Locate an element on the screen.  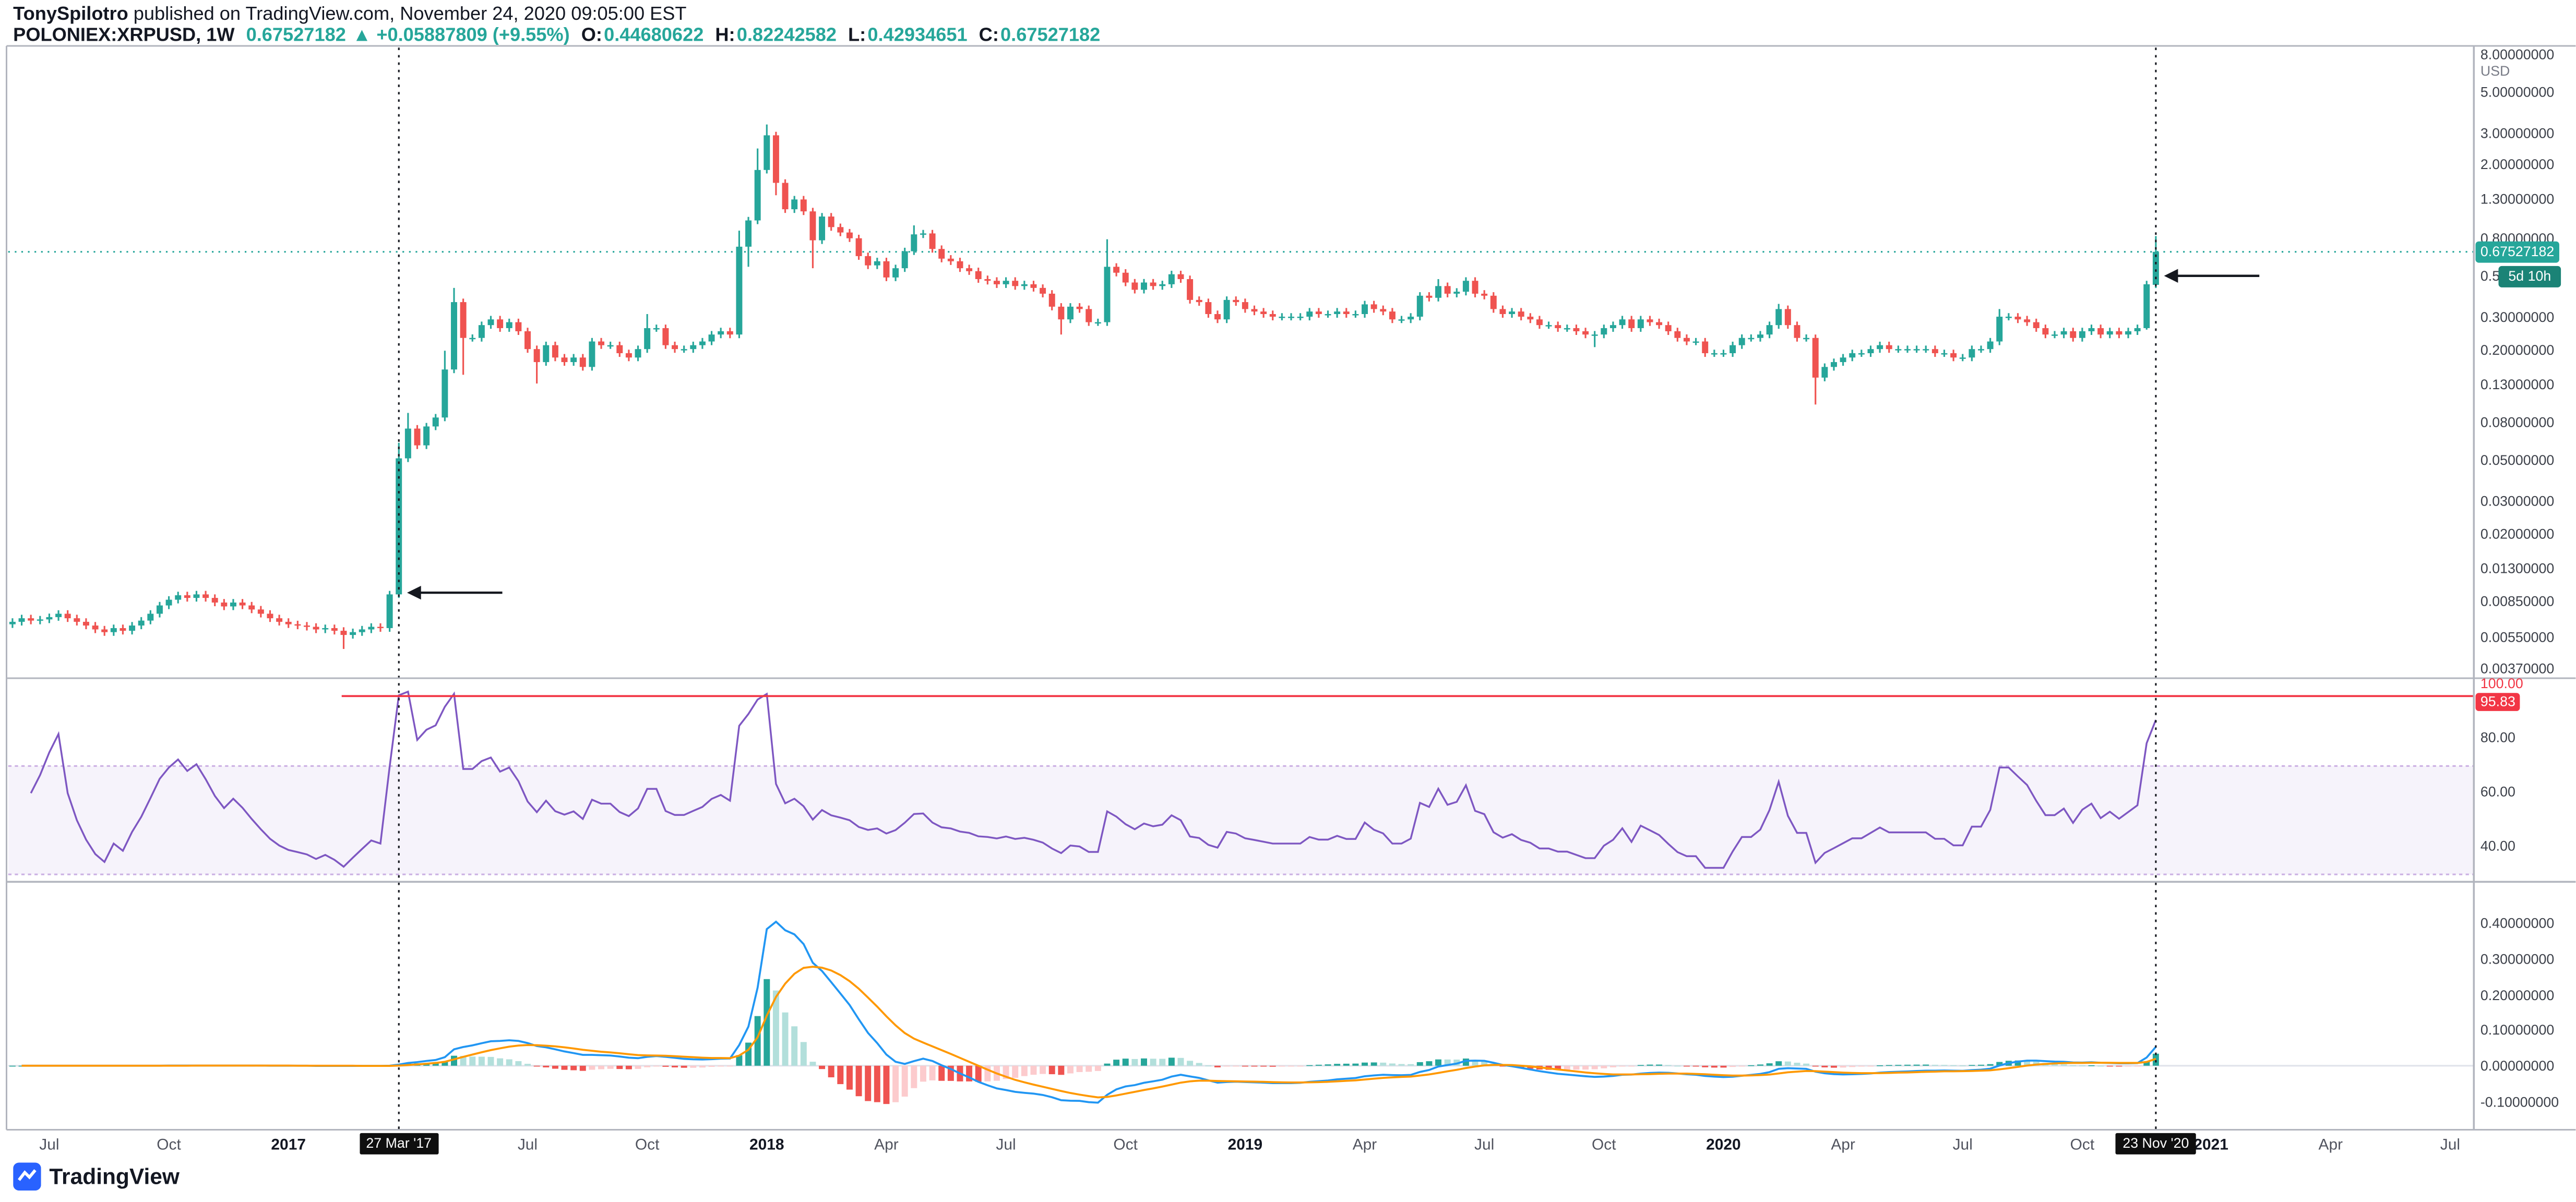
macd-axis-label: 0.10000000 is located at coordinates (2517, 1030).